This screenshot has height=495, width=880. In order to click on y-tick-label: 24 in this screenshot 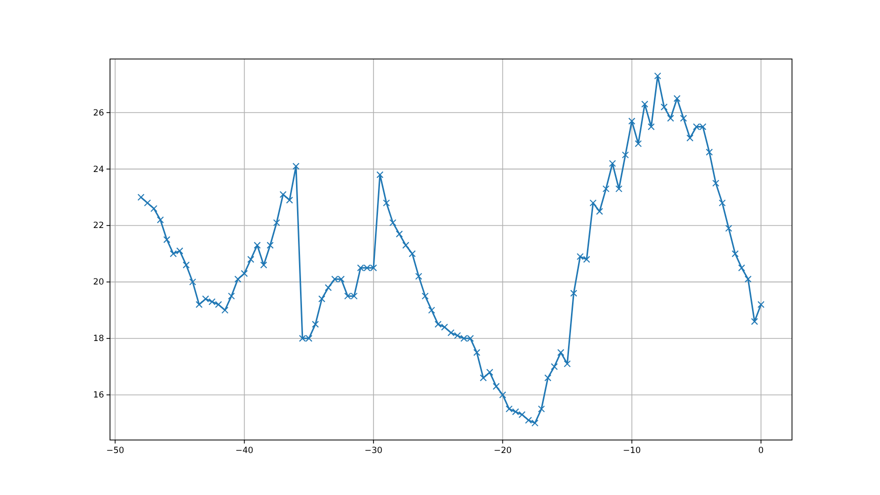, I will do `click(98, 169)`.